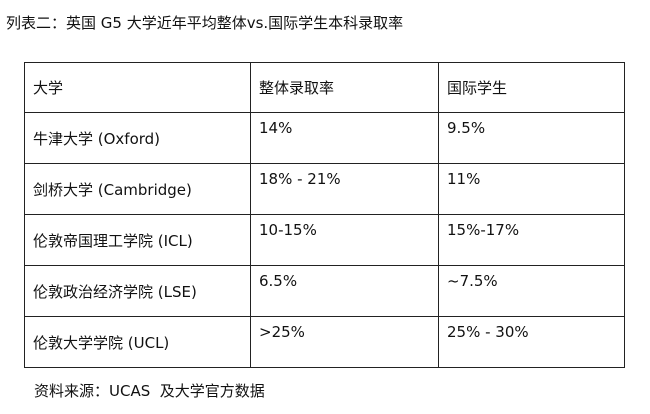 The height and width of the screenshot is (414, 650). I want to click on title: 列表二：英国 G5 大学近年平均整体vs.国际学生本科录取率, so click(205, 23).